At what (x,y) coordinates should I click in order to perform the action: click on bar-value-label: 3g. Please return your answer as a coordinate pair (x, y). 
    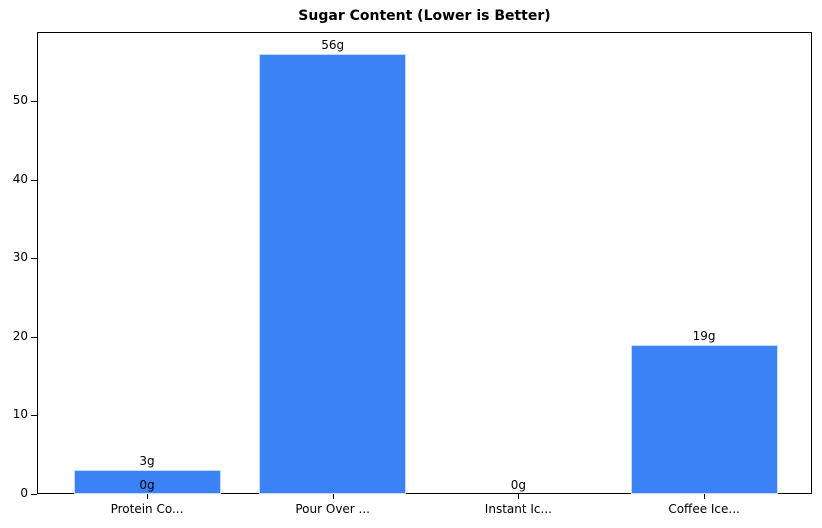
    Looking at the image, I should click on (147, 461).